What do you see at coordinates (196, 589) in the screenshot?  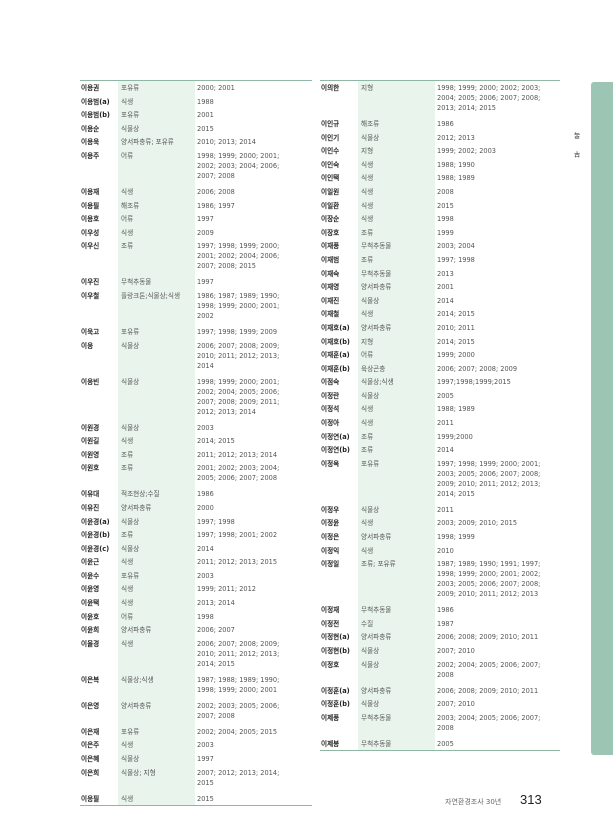 I see `table-row: 이윤영 식생 1999; 2011; 2012` at bounding box center [196, 589].